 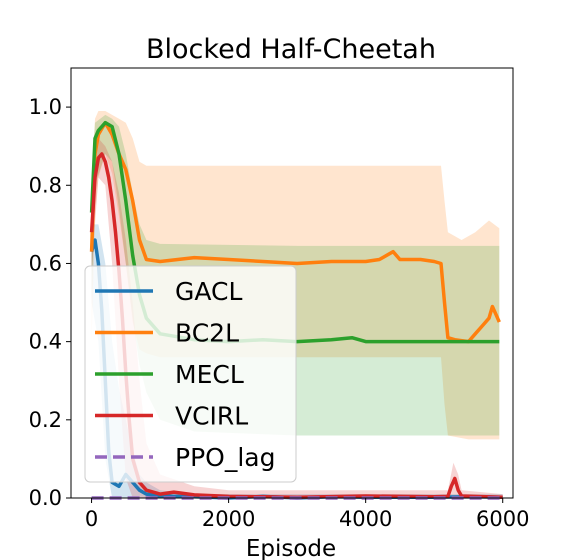 I want to click on x-tick-label: 2000, so click(x=228, y=519).